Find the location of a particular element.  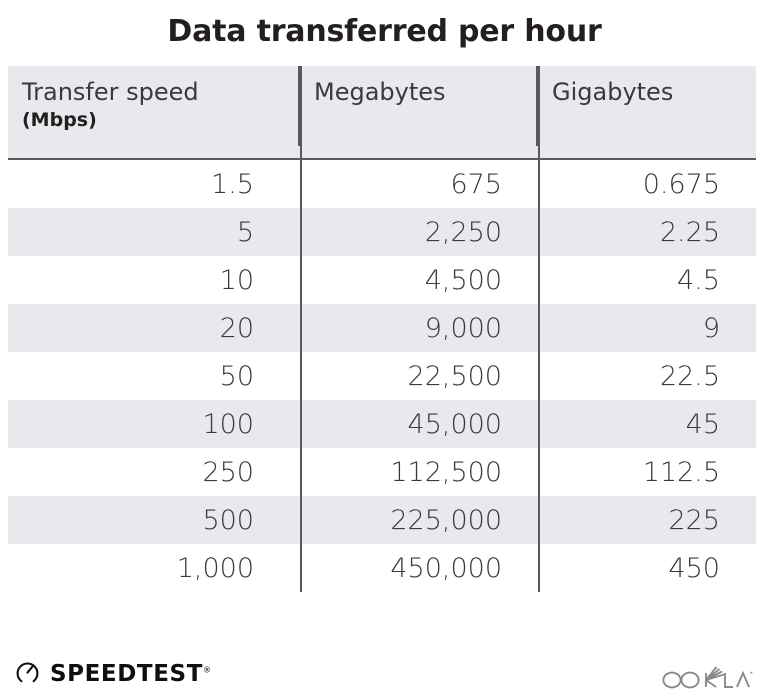

table-row: 1.5 675 0.675 is located at coordinates (382, 183).